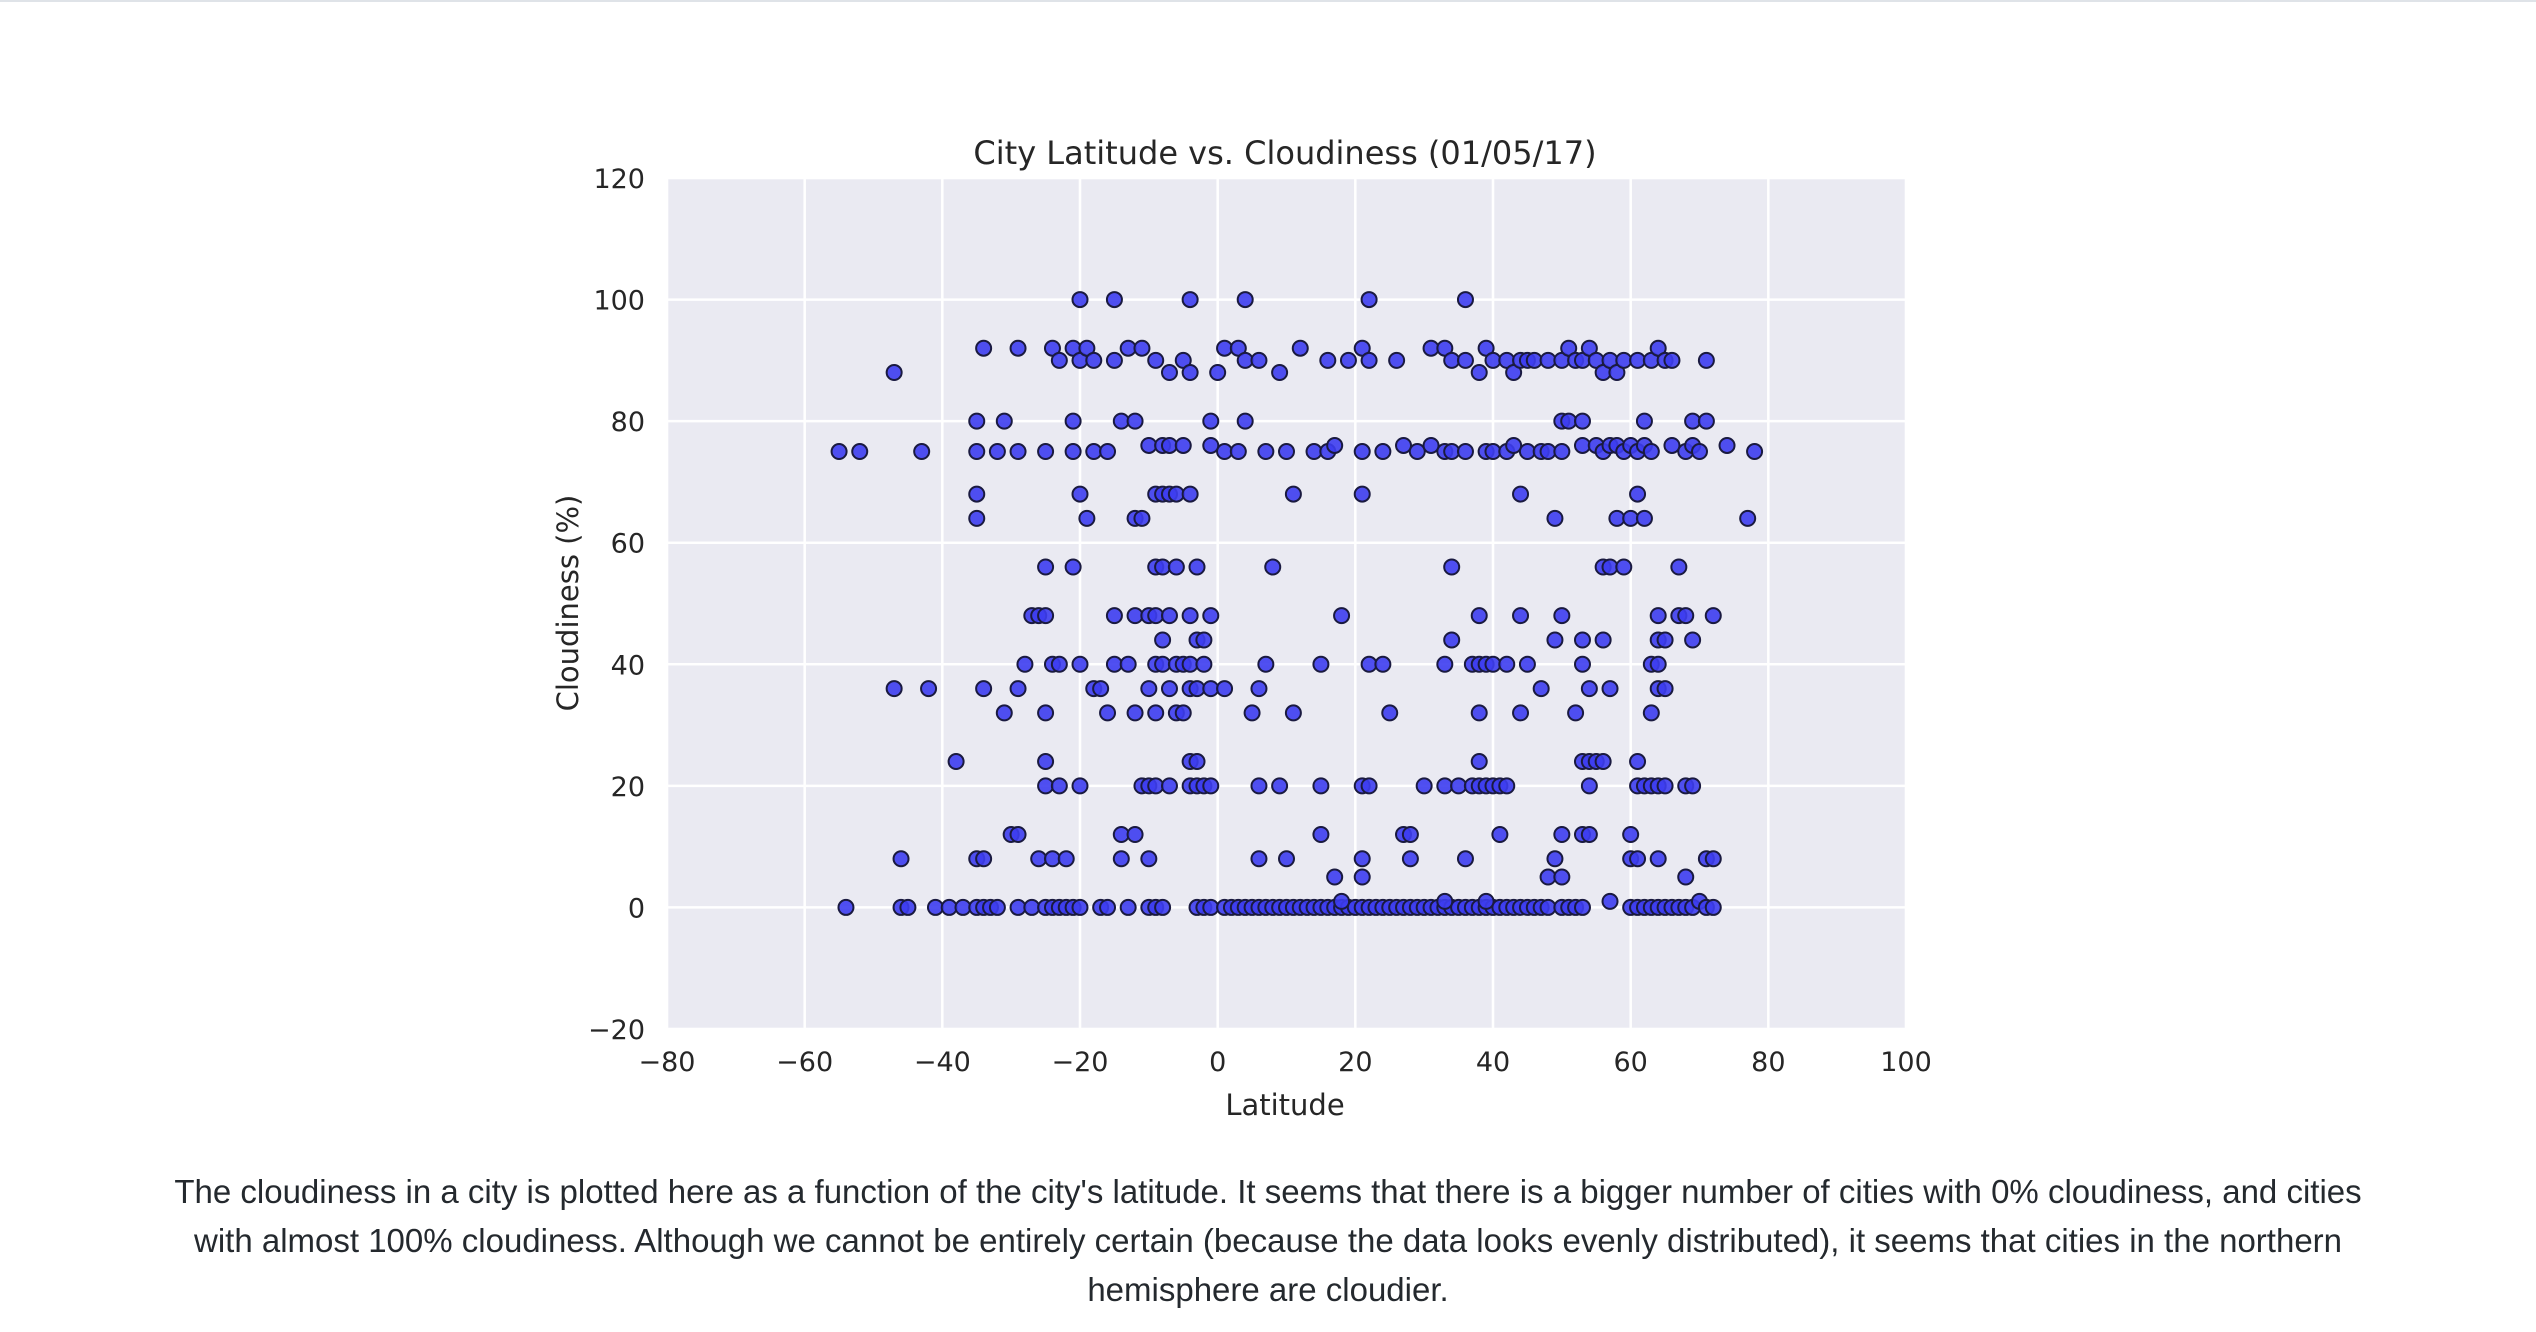  I want to click on x-tick-label: −60, so click(804, 1062).